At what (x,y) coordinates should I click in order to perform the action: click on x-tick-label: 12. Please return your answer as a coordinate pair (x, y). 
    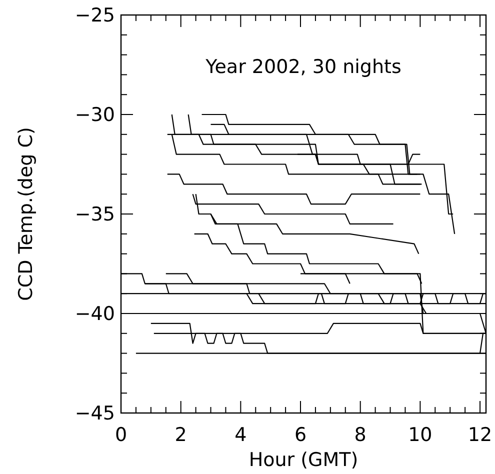
    Looking at the image, I should click on (480, 435).